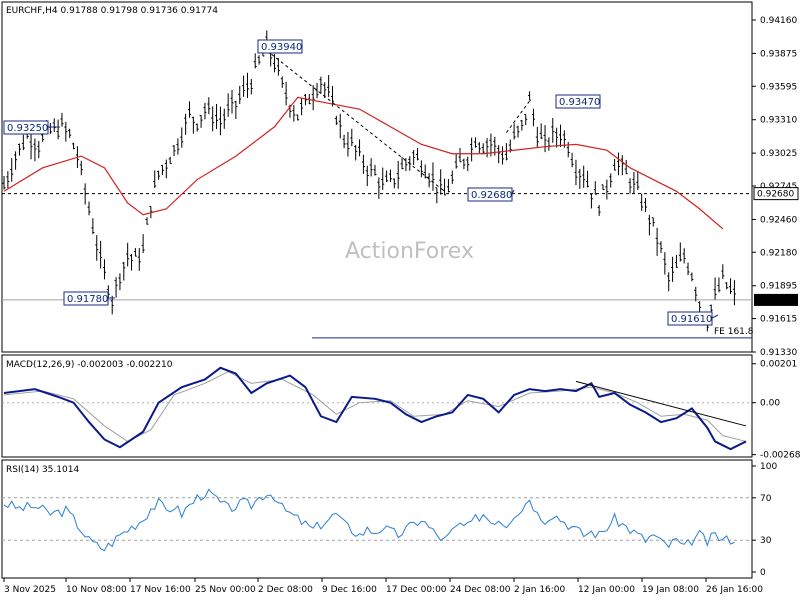 This screenshot has height=600, width=800. What do you see at coordinates (778, 353) in the screenshot?
I see `main-y-tick-label: 0.91330` at bounding box center [778, 353].